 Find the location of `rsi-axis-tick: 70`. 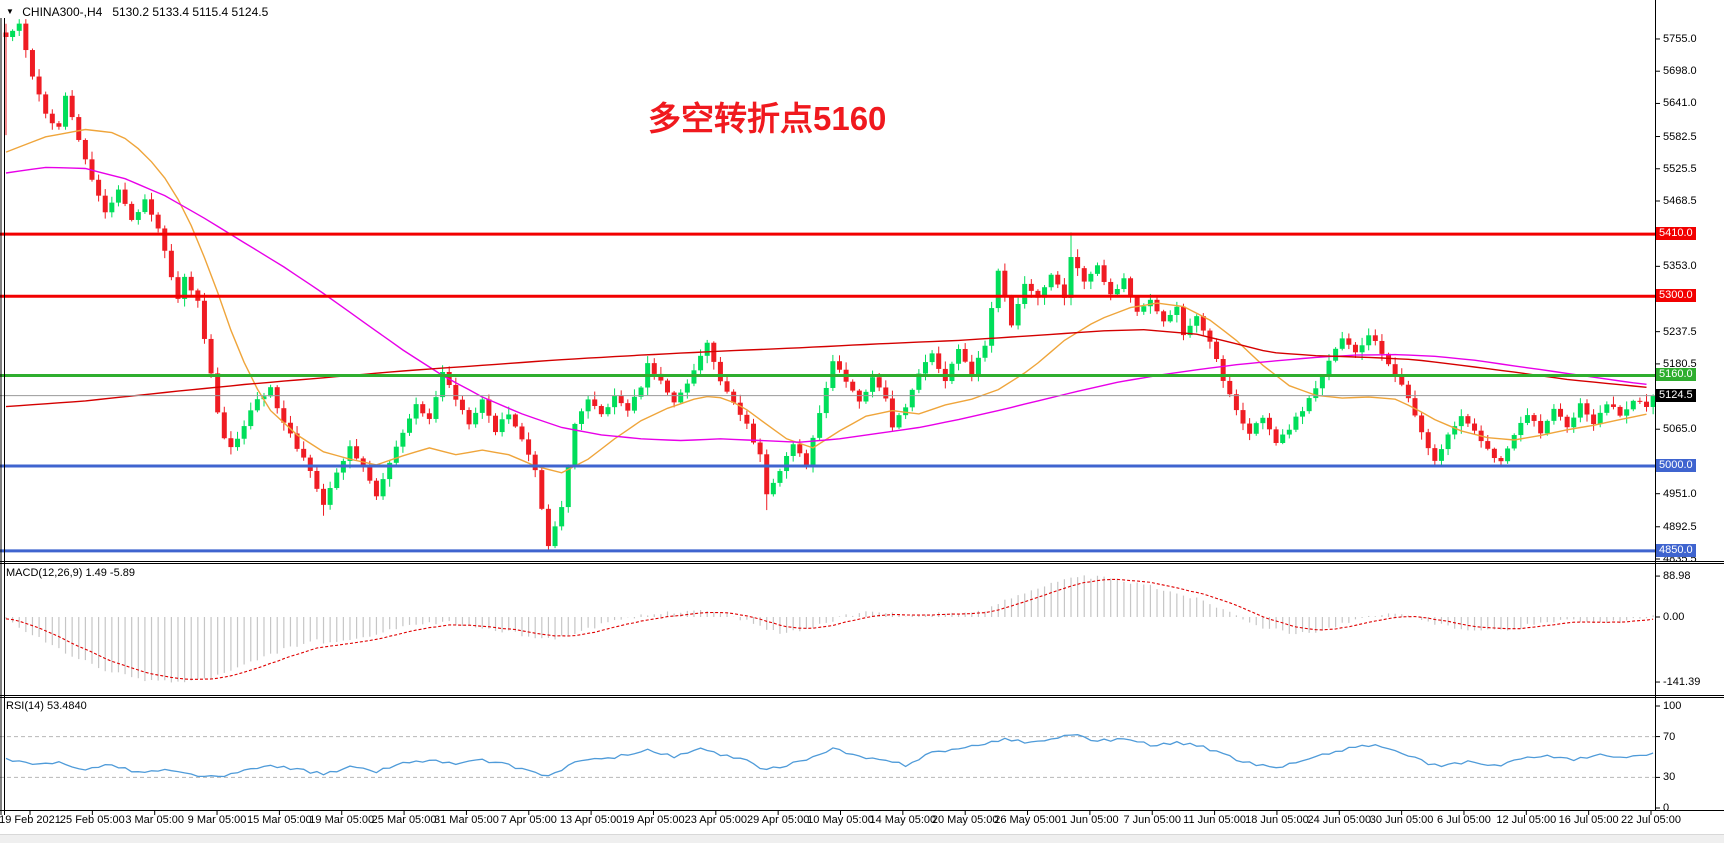

rsi-axis-tick: 70 is located at coordinates (1669, 736).